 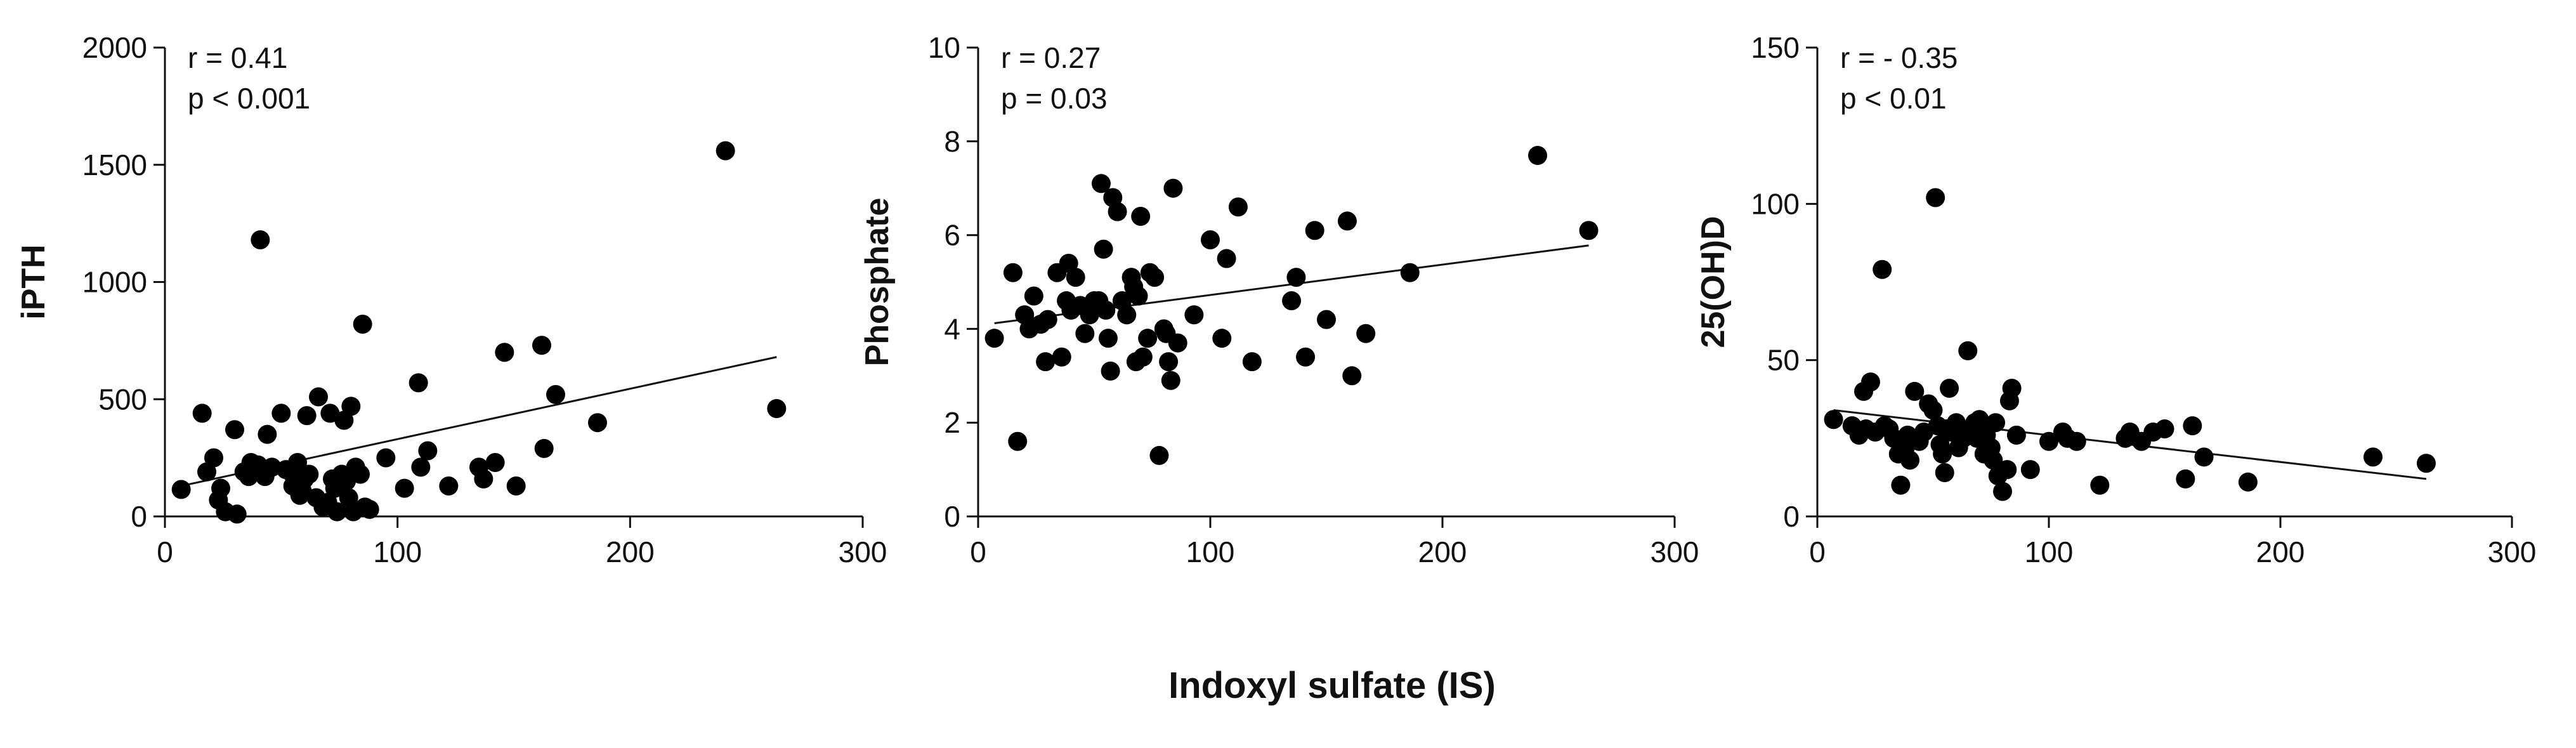 What do you see at coordinates (952, 328) in the screenshot?
I see `y-tick-label: 4` at bounding box center [952, 328].